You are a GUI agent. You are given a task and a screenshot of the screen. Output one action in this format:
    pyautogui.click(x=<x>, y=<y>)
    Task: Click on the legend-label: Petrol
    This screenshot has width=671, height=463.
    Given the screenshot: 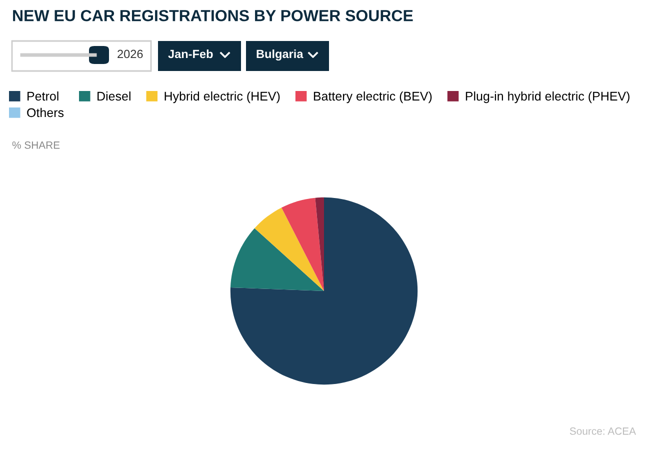 What is the action you would take?
    pyautogui.click(x=43, y=96)
    